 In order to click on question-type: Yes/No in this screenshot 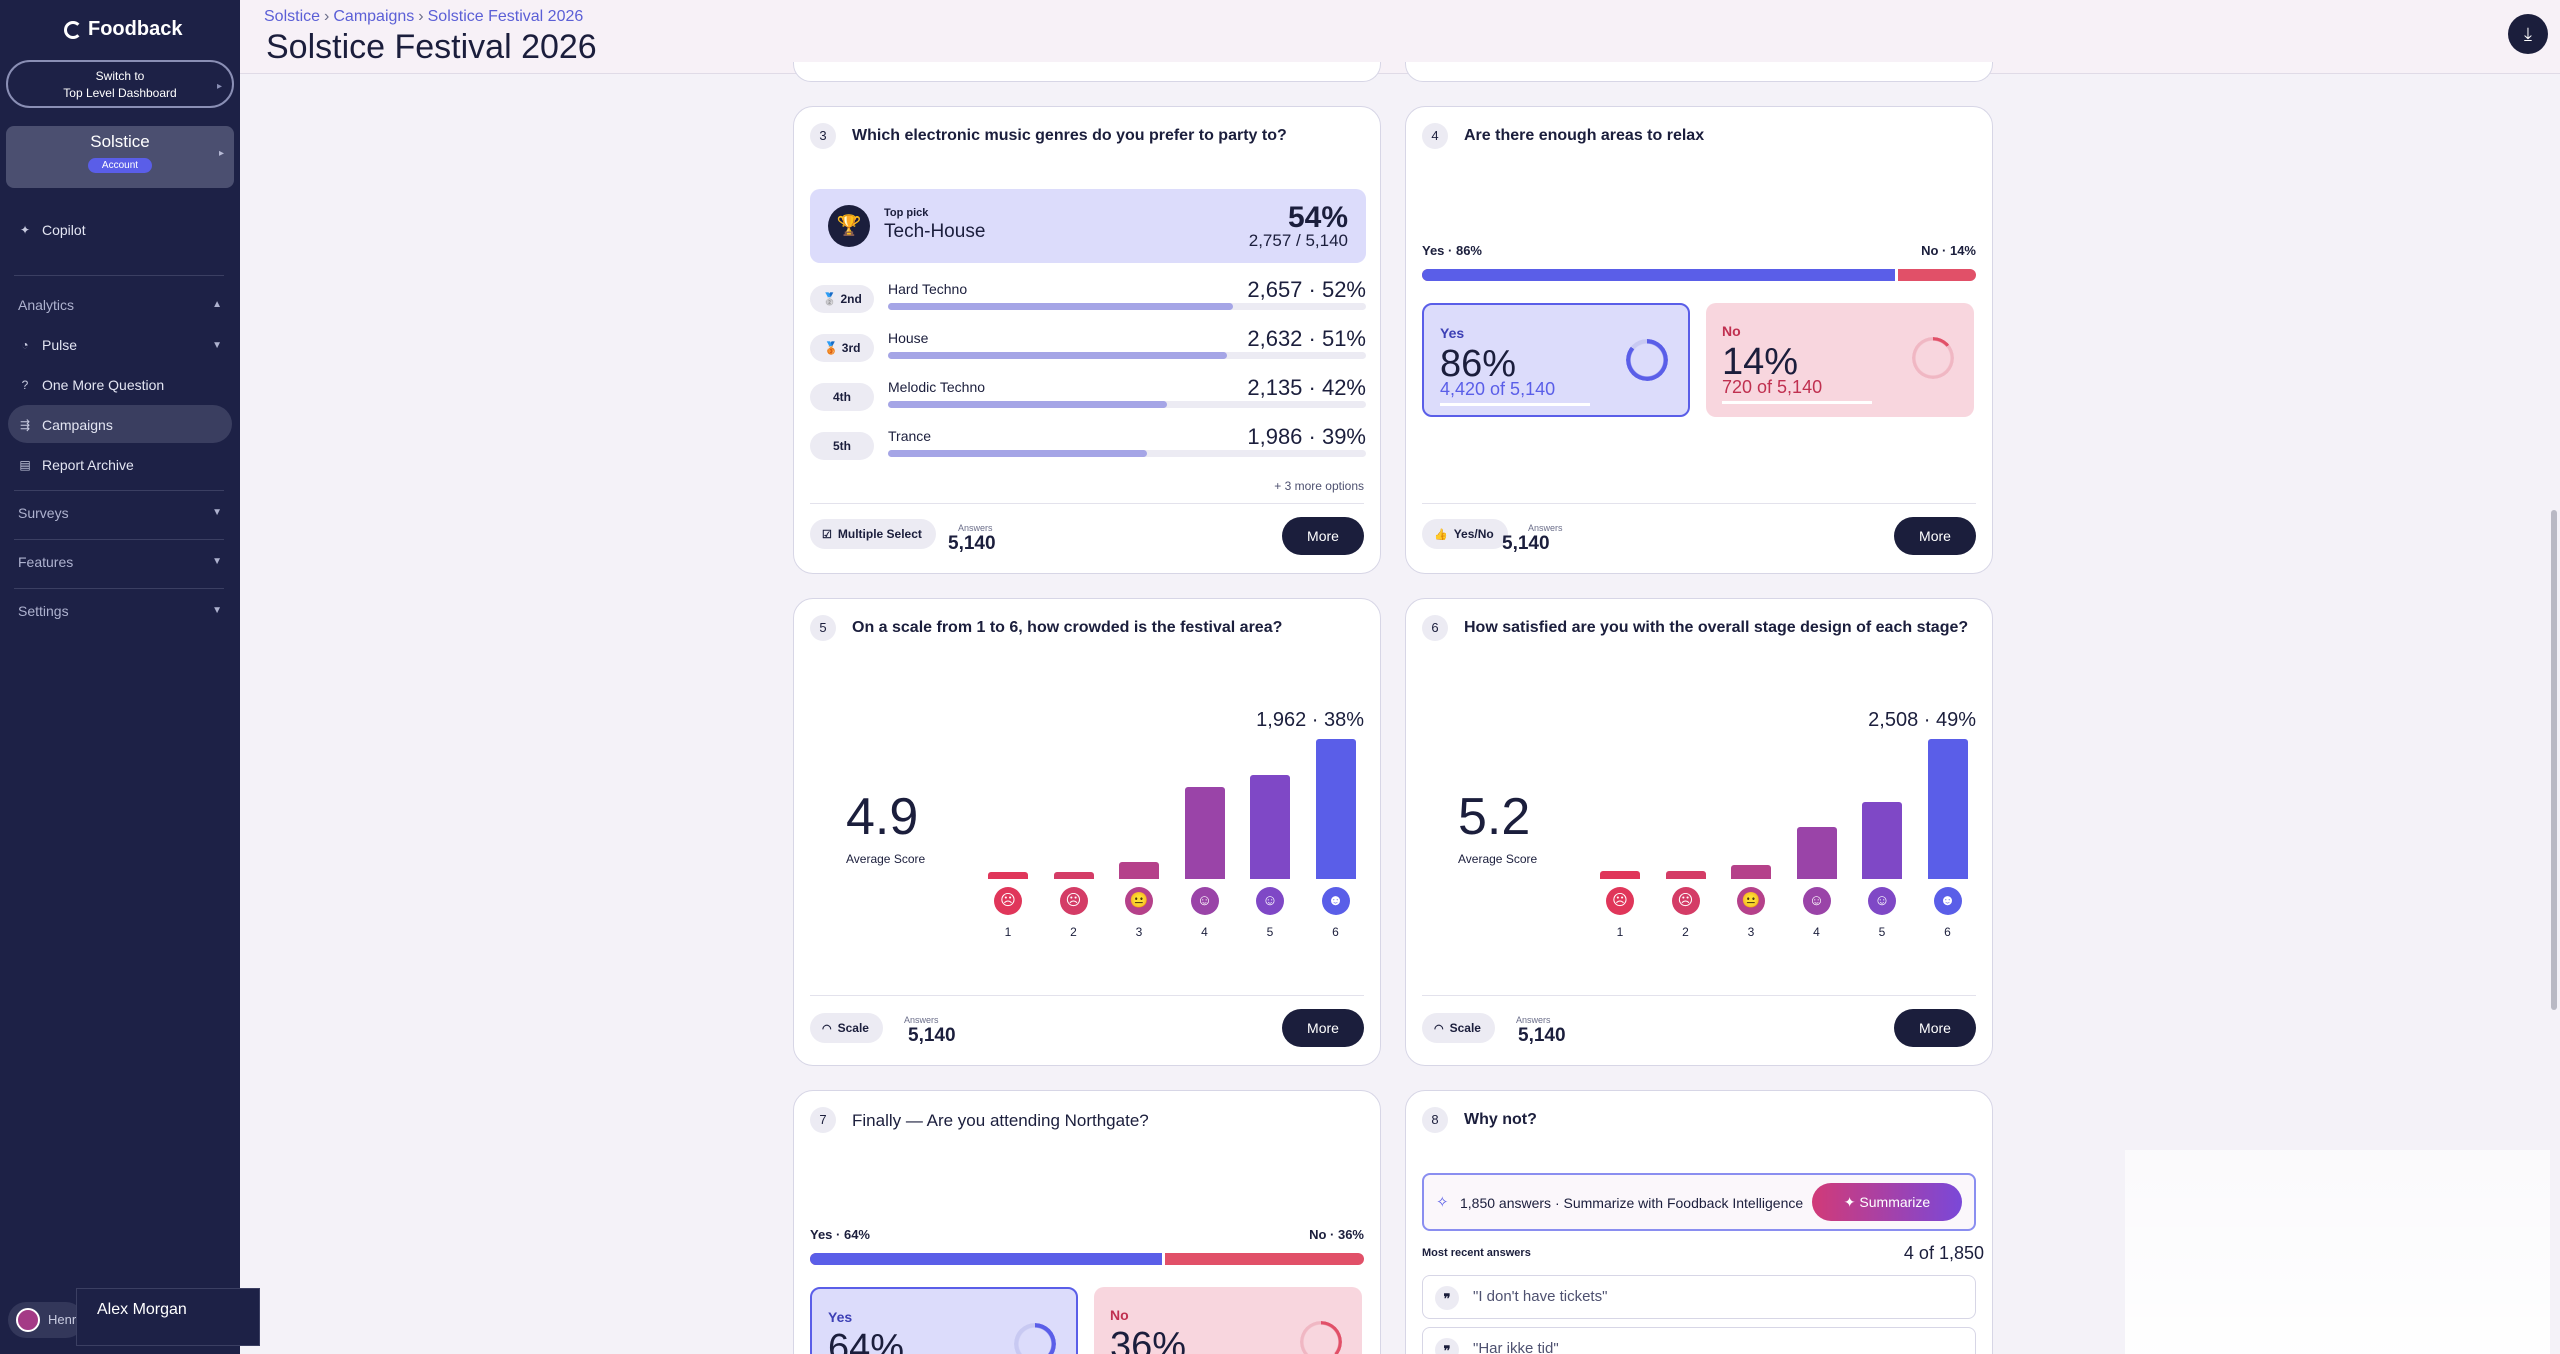, I will do `click(1473, 534)`.